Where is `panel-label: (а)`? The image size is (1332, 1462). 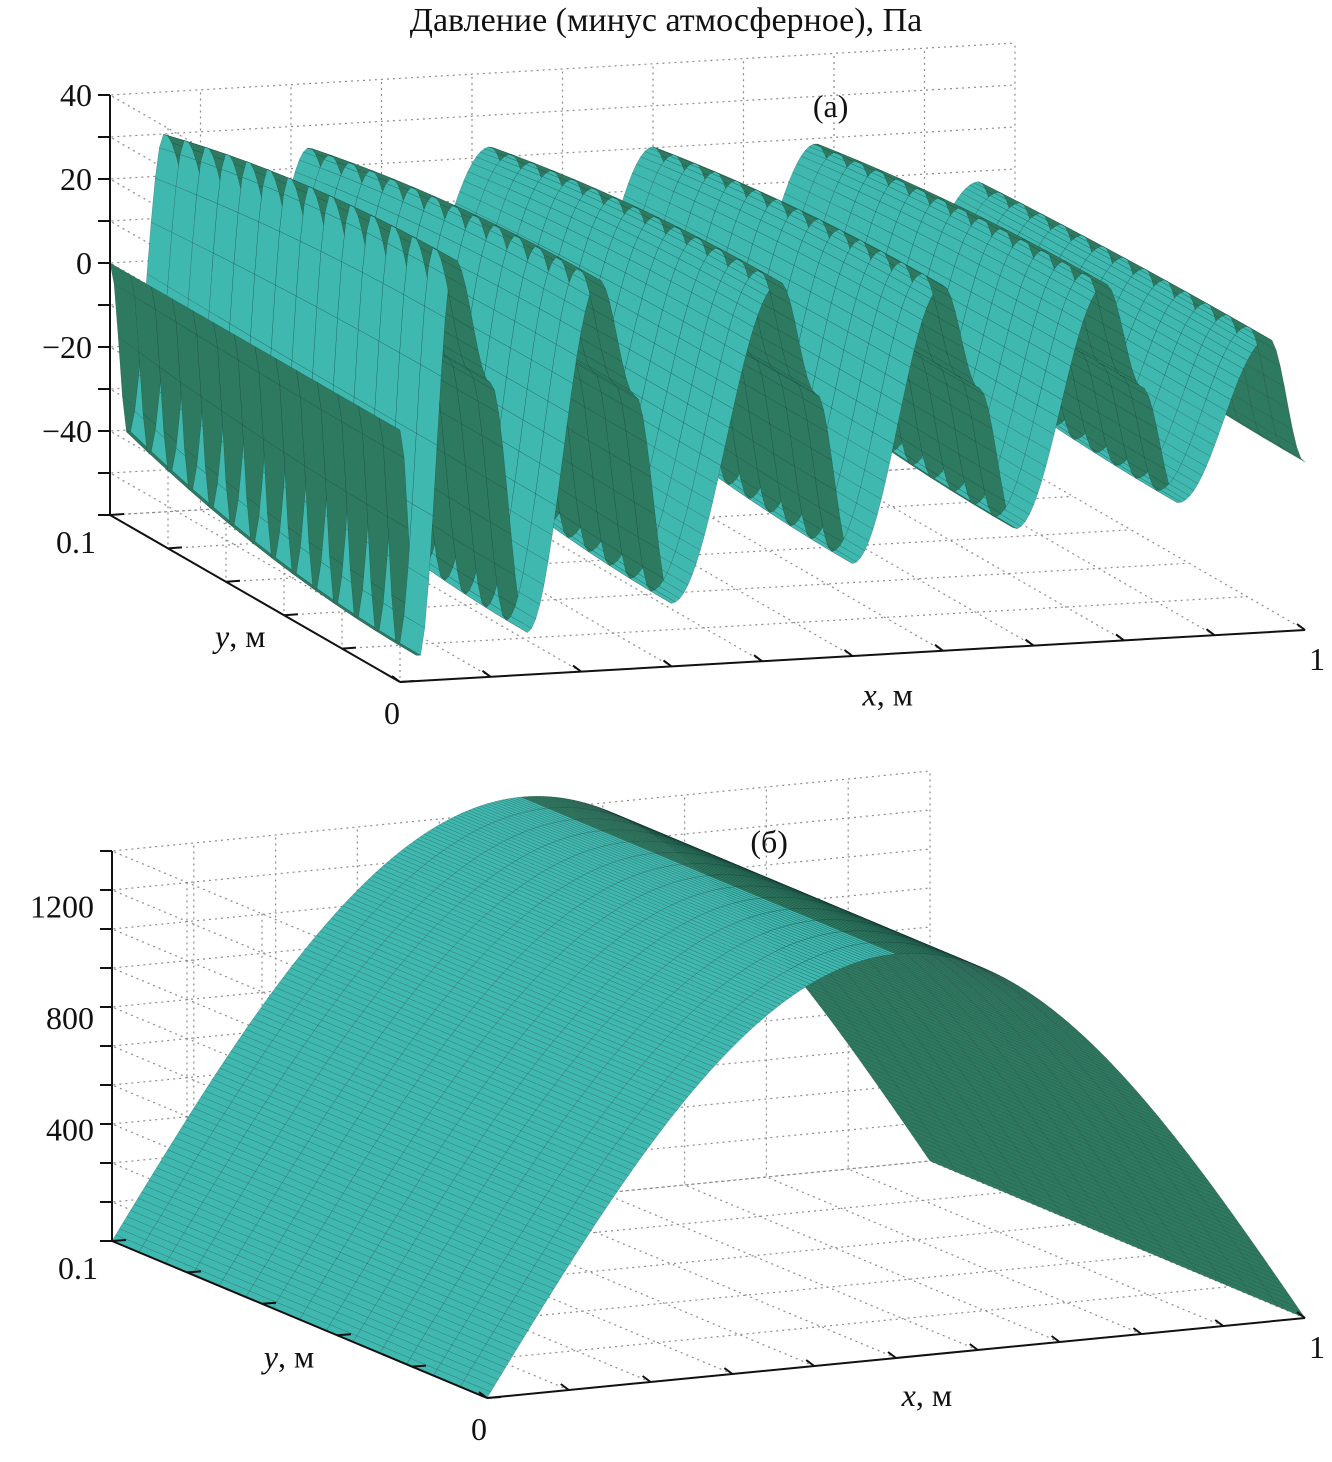 panel-label: (а) is located at coordinates (831, 106).